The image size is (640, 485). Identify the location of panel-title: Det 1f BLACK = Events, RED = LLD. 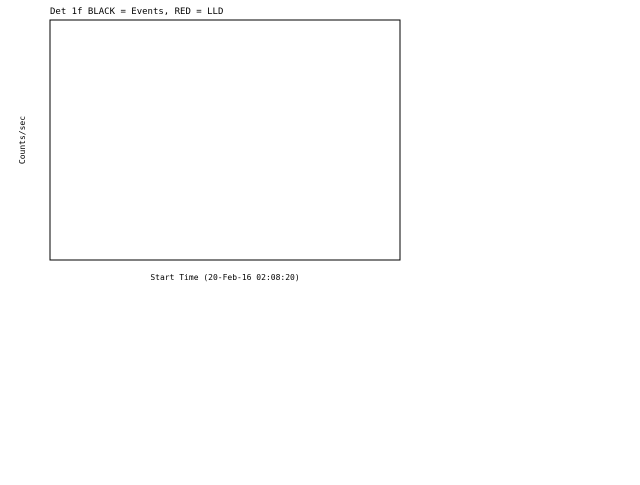
(136, 12).